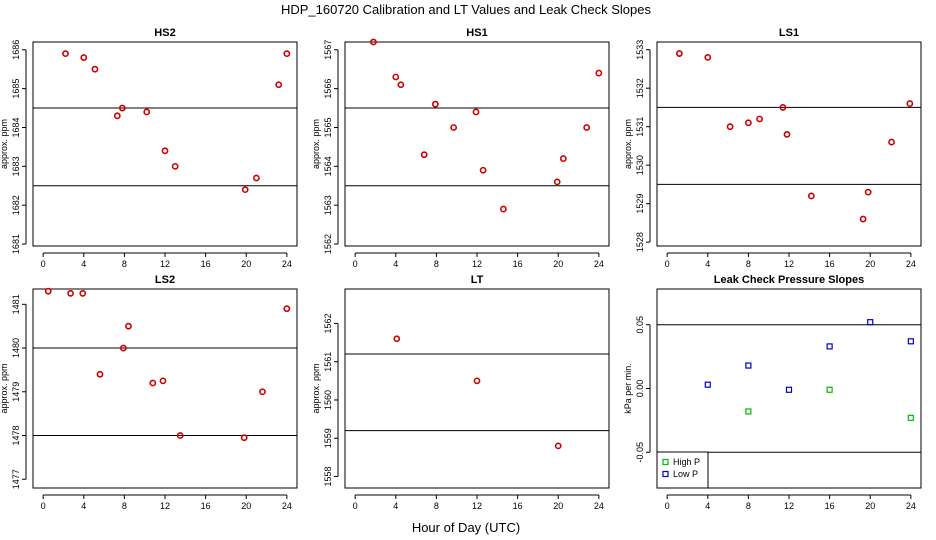 Image resolution: width=936 pixels, height=540 pixels. Describe the element at coordinates (685, 474) in the screenshot. I see `legend-label: Low P` at that location.